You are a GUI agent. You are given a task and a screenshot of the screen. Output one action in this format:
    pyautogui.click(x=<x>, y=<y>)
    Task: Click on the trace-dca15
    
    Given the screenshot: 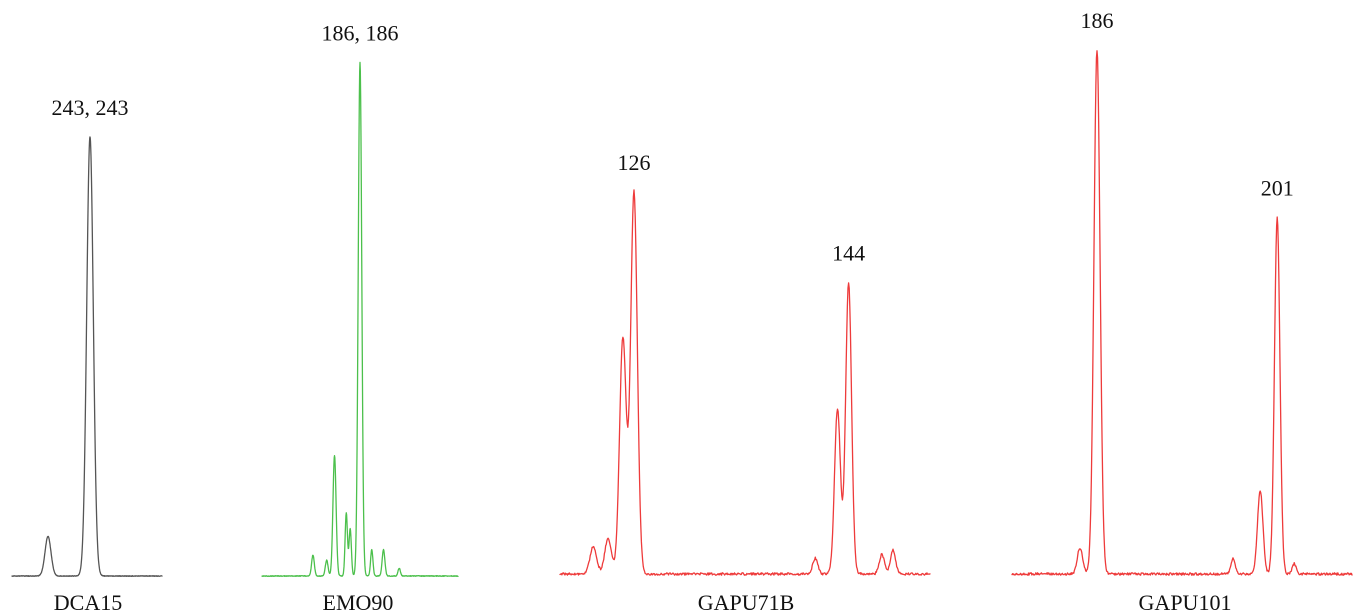 What is the action you would take?
    pyautogui.click(x=87, y=356)
    